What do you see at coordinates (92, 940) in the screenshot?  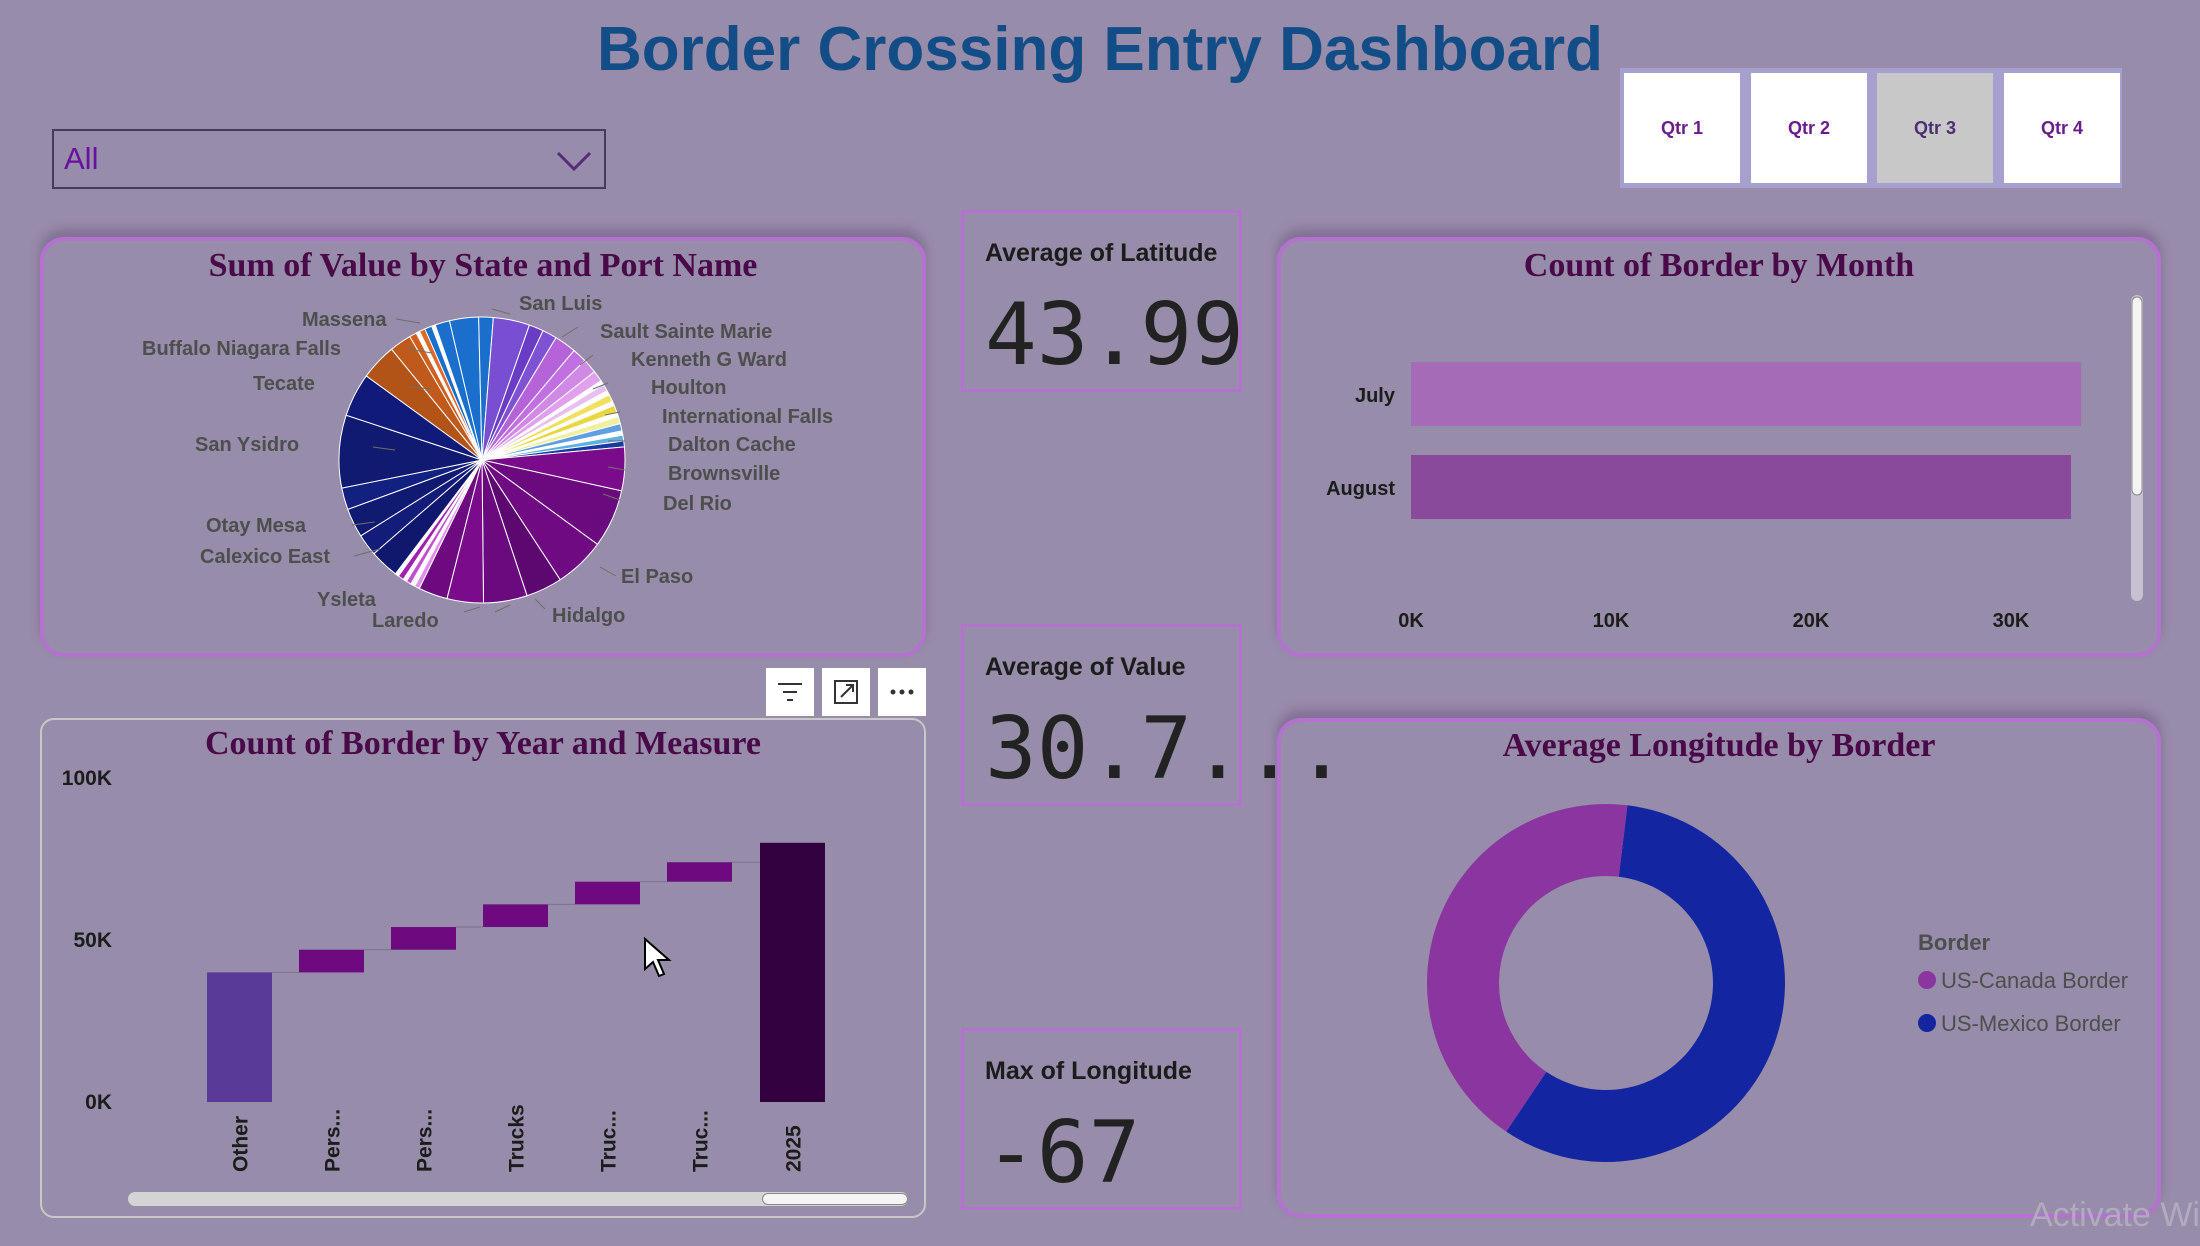 I see `y-tick-label: 50K` at bounding box center [92, 940].